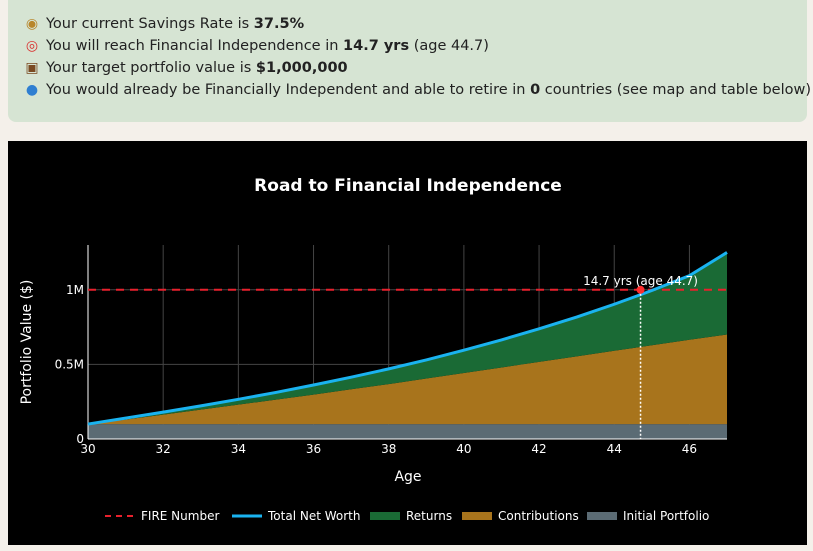 The image size is (813, 551). What do you see at coordinates (32, 46) in the screenshot?
I see `target-icon: ◎` at bounding box center [32, 46].